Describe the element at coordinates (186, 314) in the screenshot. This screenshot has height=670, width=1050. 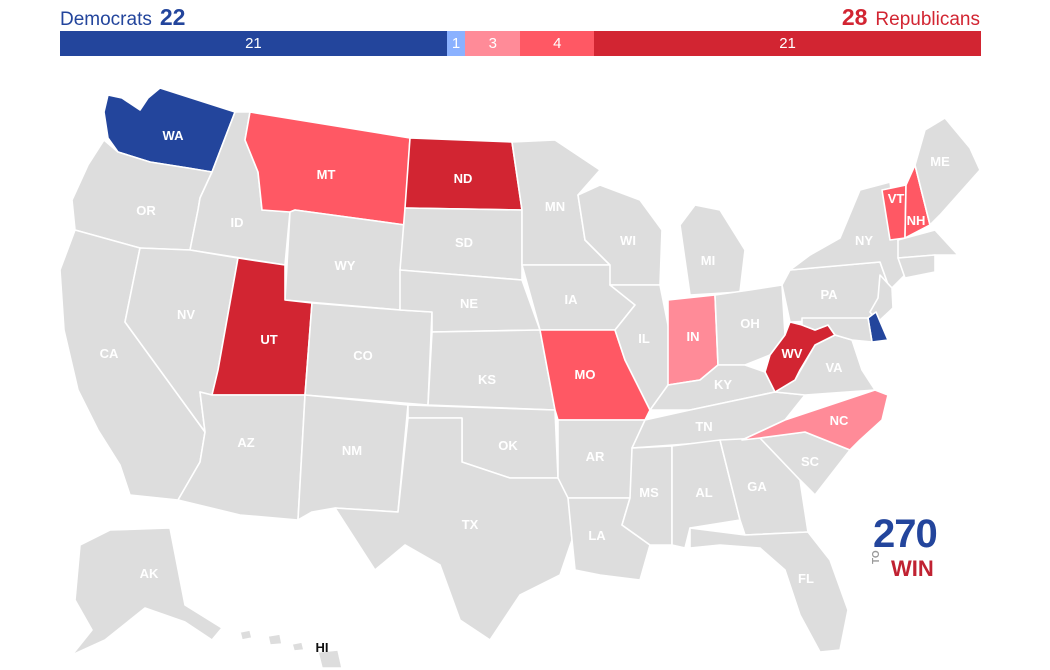
I see `label-nv: NV` at that location.